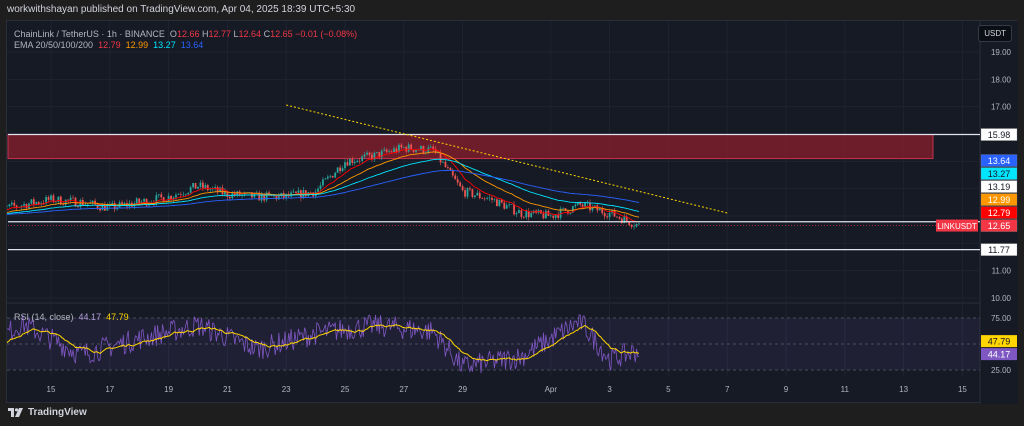  I want to click on open-label: O, so click(173, 34).